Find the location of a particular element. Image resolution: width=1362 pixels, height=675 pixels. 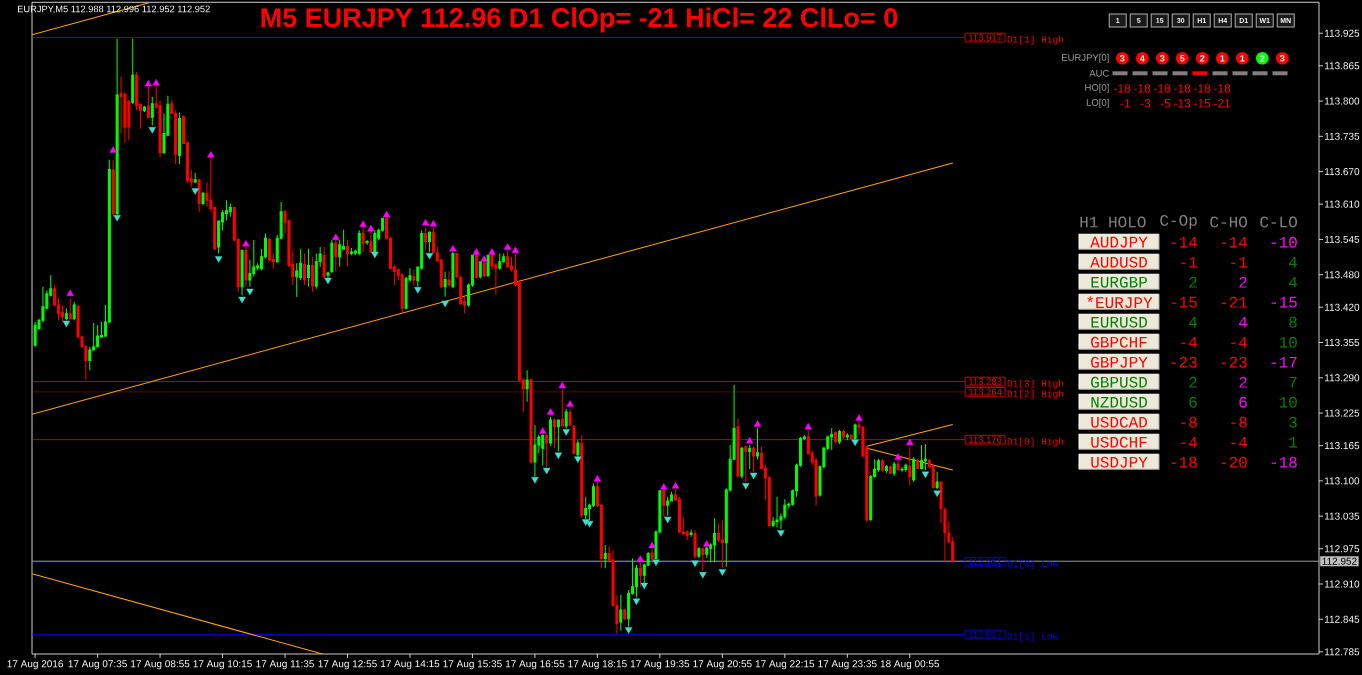

annotation: 113.283 is located at coordinates (985, 381).